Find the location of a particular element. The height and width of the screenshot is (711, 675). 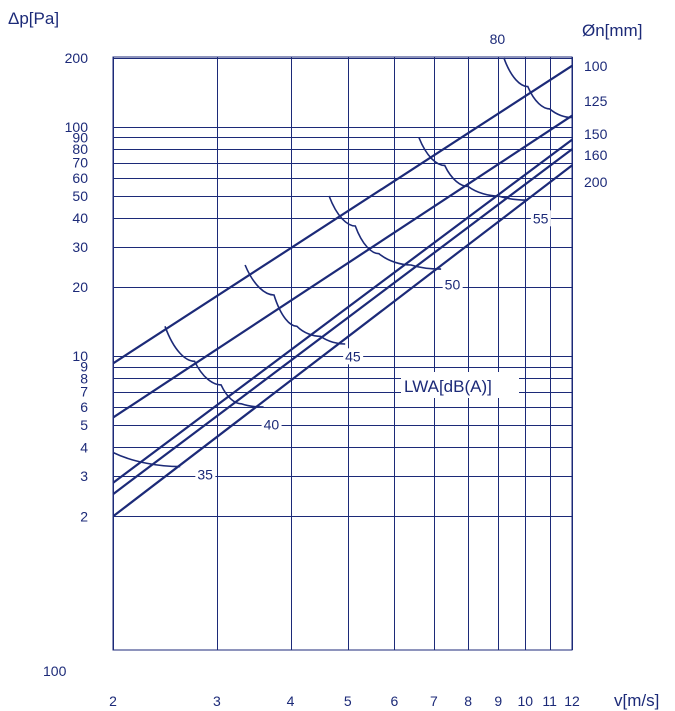

y-tick-label-6: 6 is located at coordinates (84, 407).